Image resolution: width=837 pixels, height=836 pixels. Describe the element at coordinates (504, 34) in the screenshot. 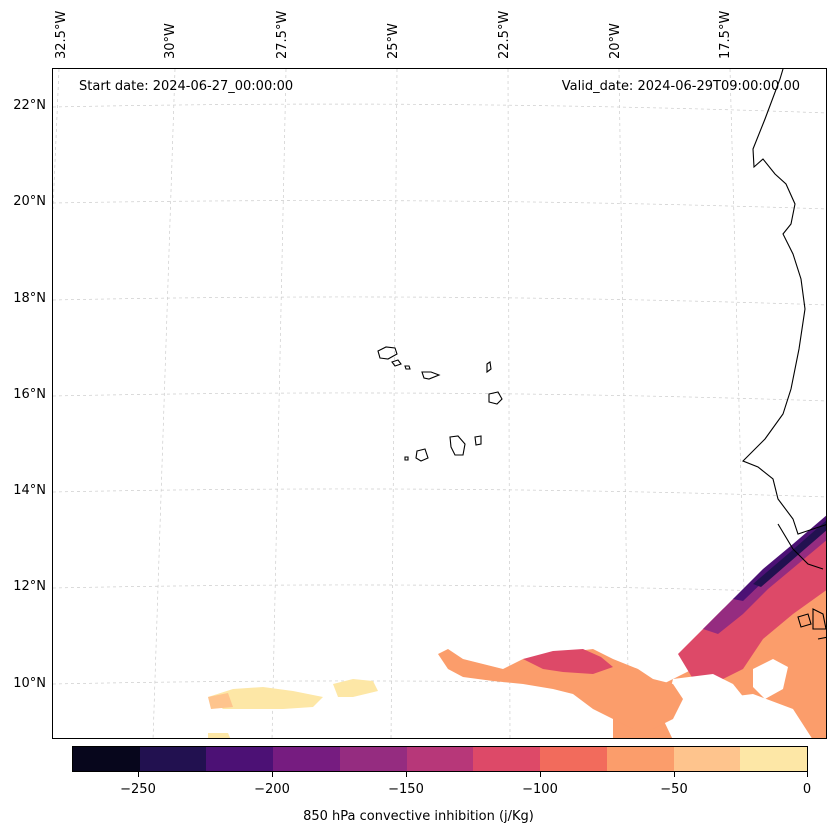

I see `lon-label-22-5w: 22.5°W` at that location.